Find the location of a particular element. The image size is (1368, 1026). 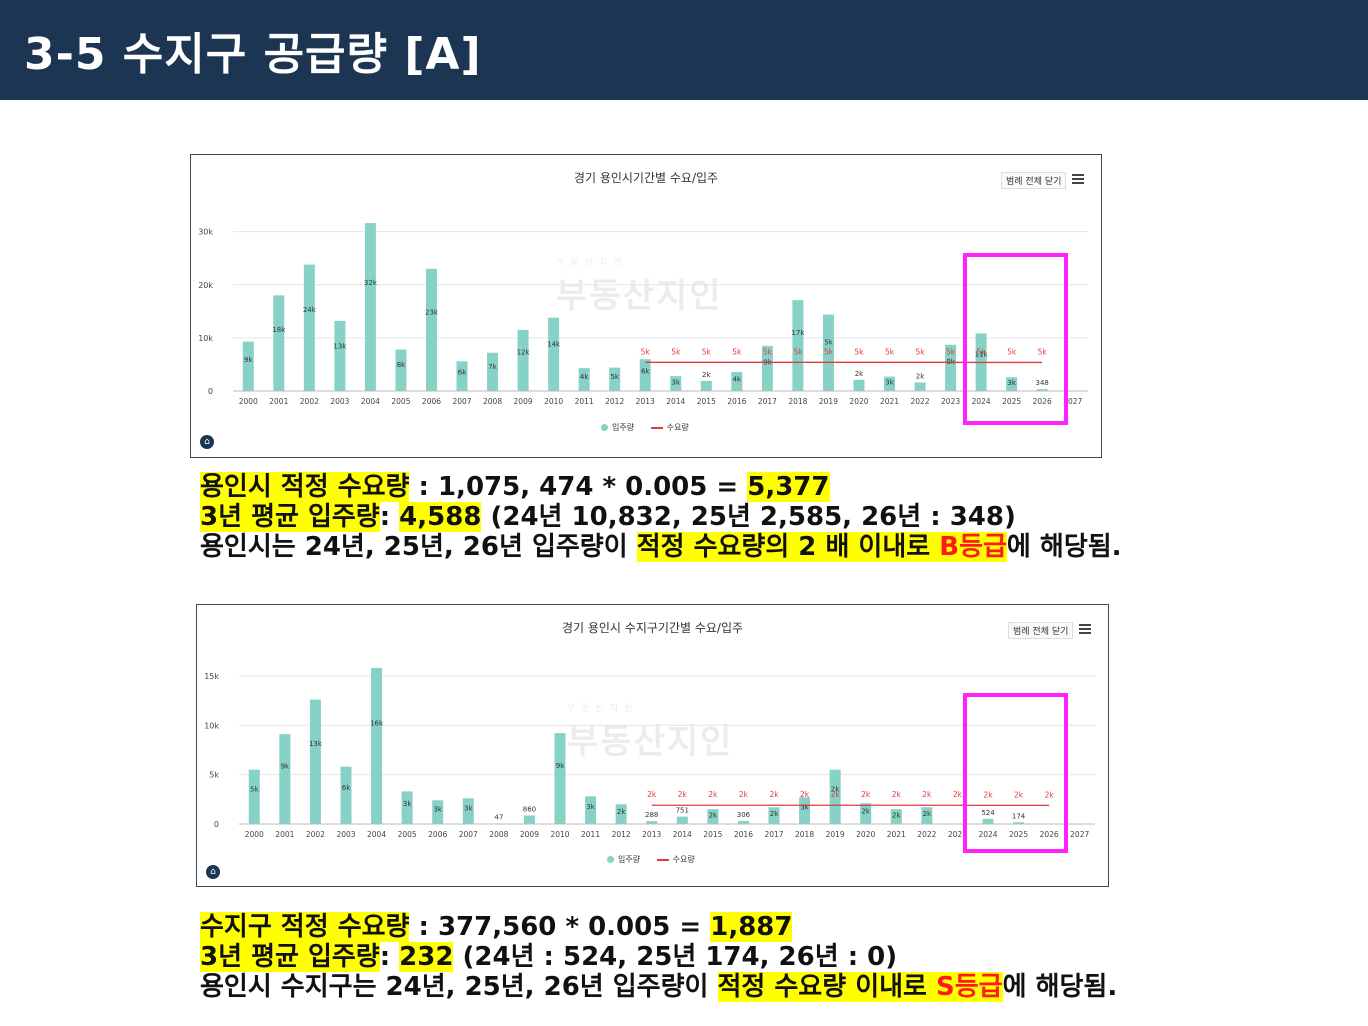

sentence: 용인시는 24년, 25년, 26년 입주량이 is located at coordinates (418, 547).